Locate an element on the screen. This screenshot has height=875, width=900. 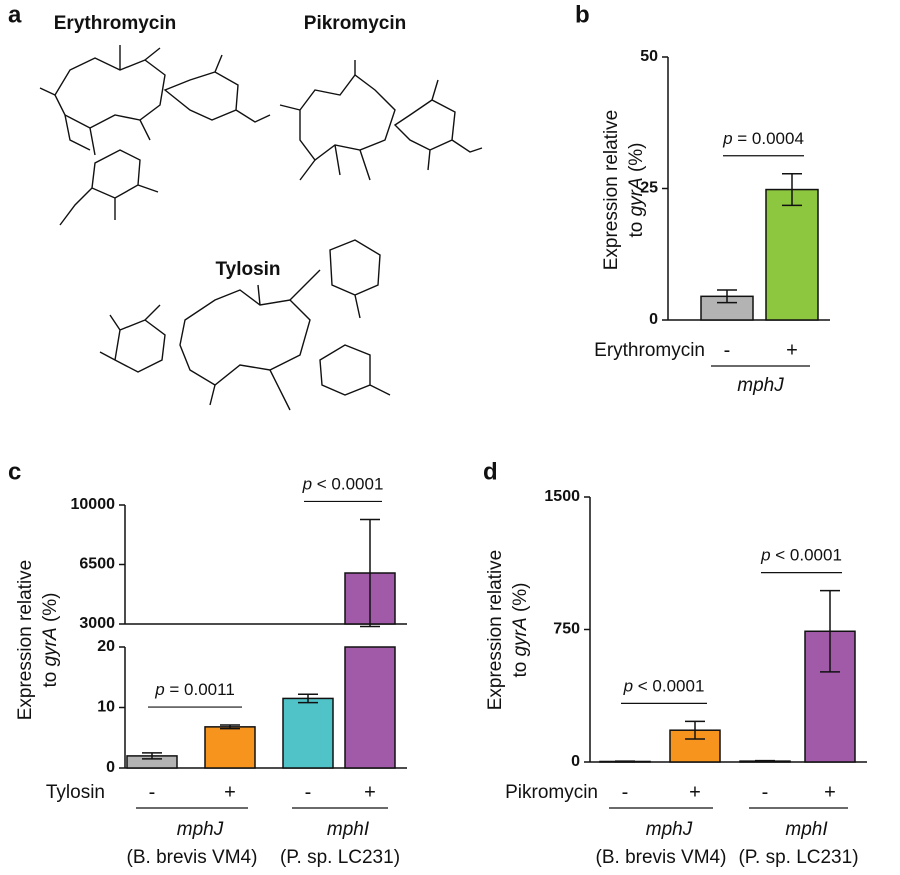
y-tick-label: 25 is located at coordinates (649, 188).